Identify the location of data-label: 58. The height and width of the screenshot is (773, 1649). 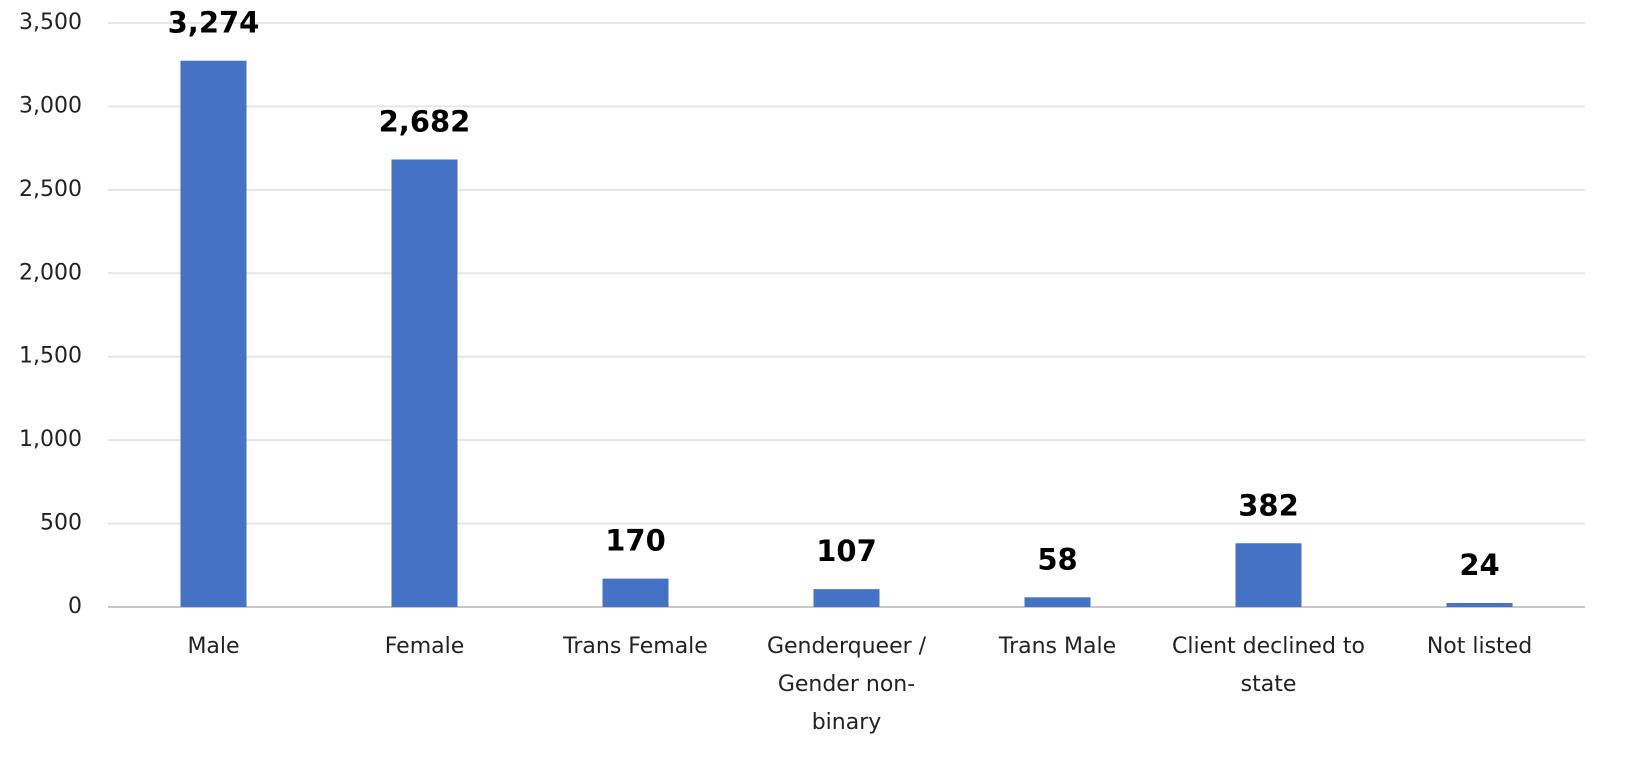
(1057, 559).